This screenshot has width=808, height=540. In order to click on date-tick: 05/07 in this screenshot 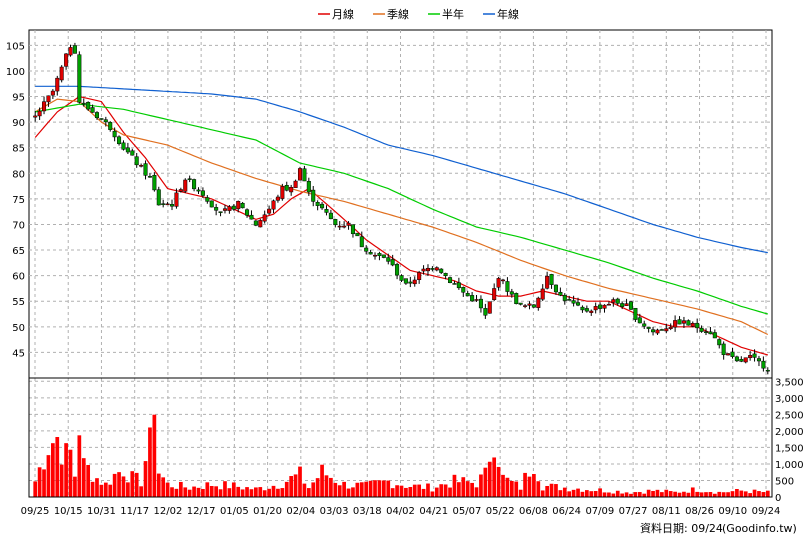, I will do `click(467, 511)`.